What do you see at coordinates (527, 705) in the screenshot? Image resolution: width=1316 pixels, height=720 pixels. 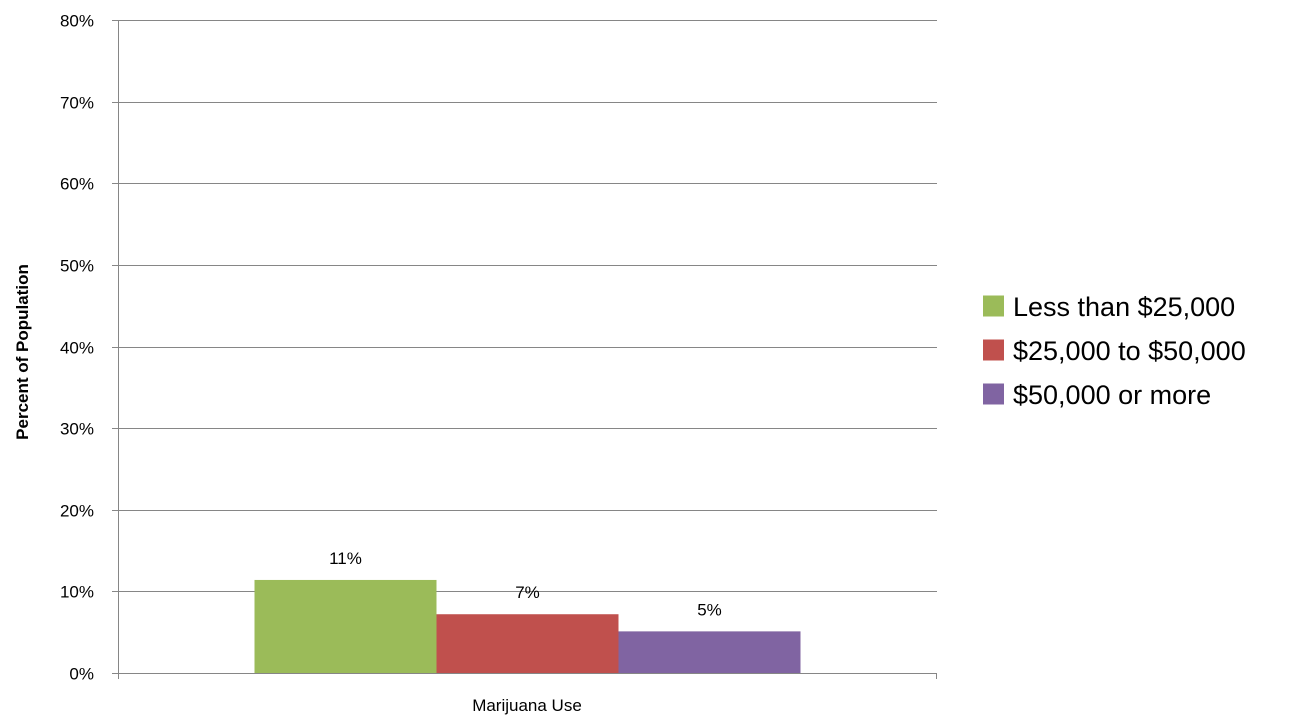 I see `x-category-label: Marijuana Use` at bounding box center [527, 705].